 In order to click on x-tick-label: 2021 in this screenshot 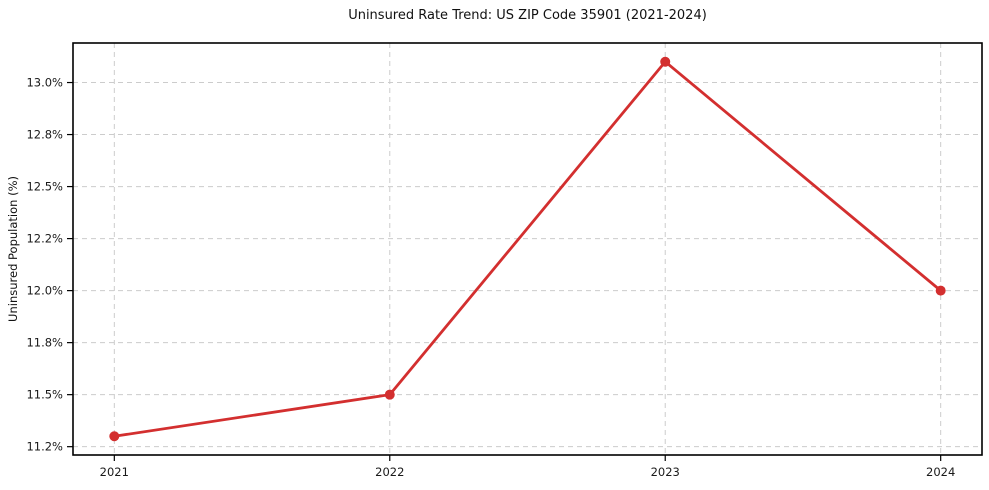, I will do `click(114, 472)`.